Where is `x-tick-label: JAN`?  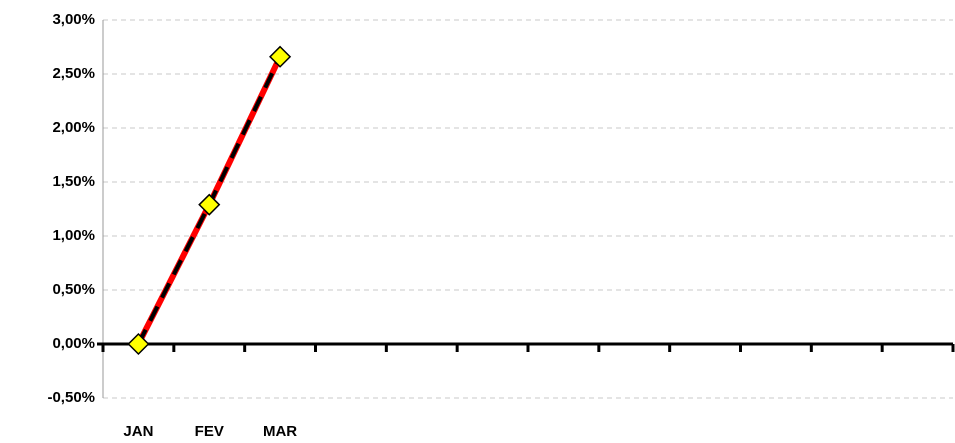 x-tick-label: JAN is located at coordinates (138, 431).